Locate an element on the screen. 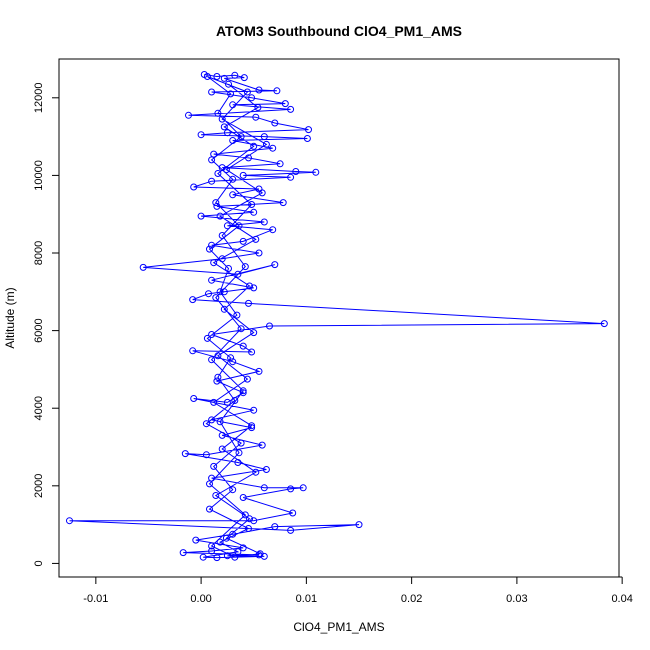  y-tick-label: 6000 is located at coordinates (39, 330).